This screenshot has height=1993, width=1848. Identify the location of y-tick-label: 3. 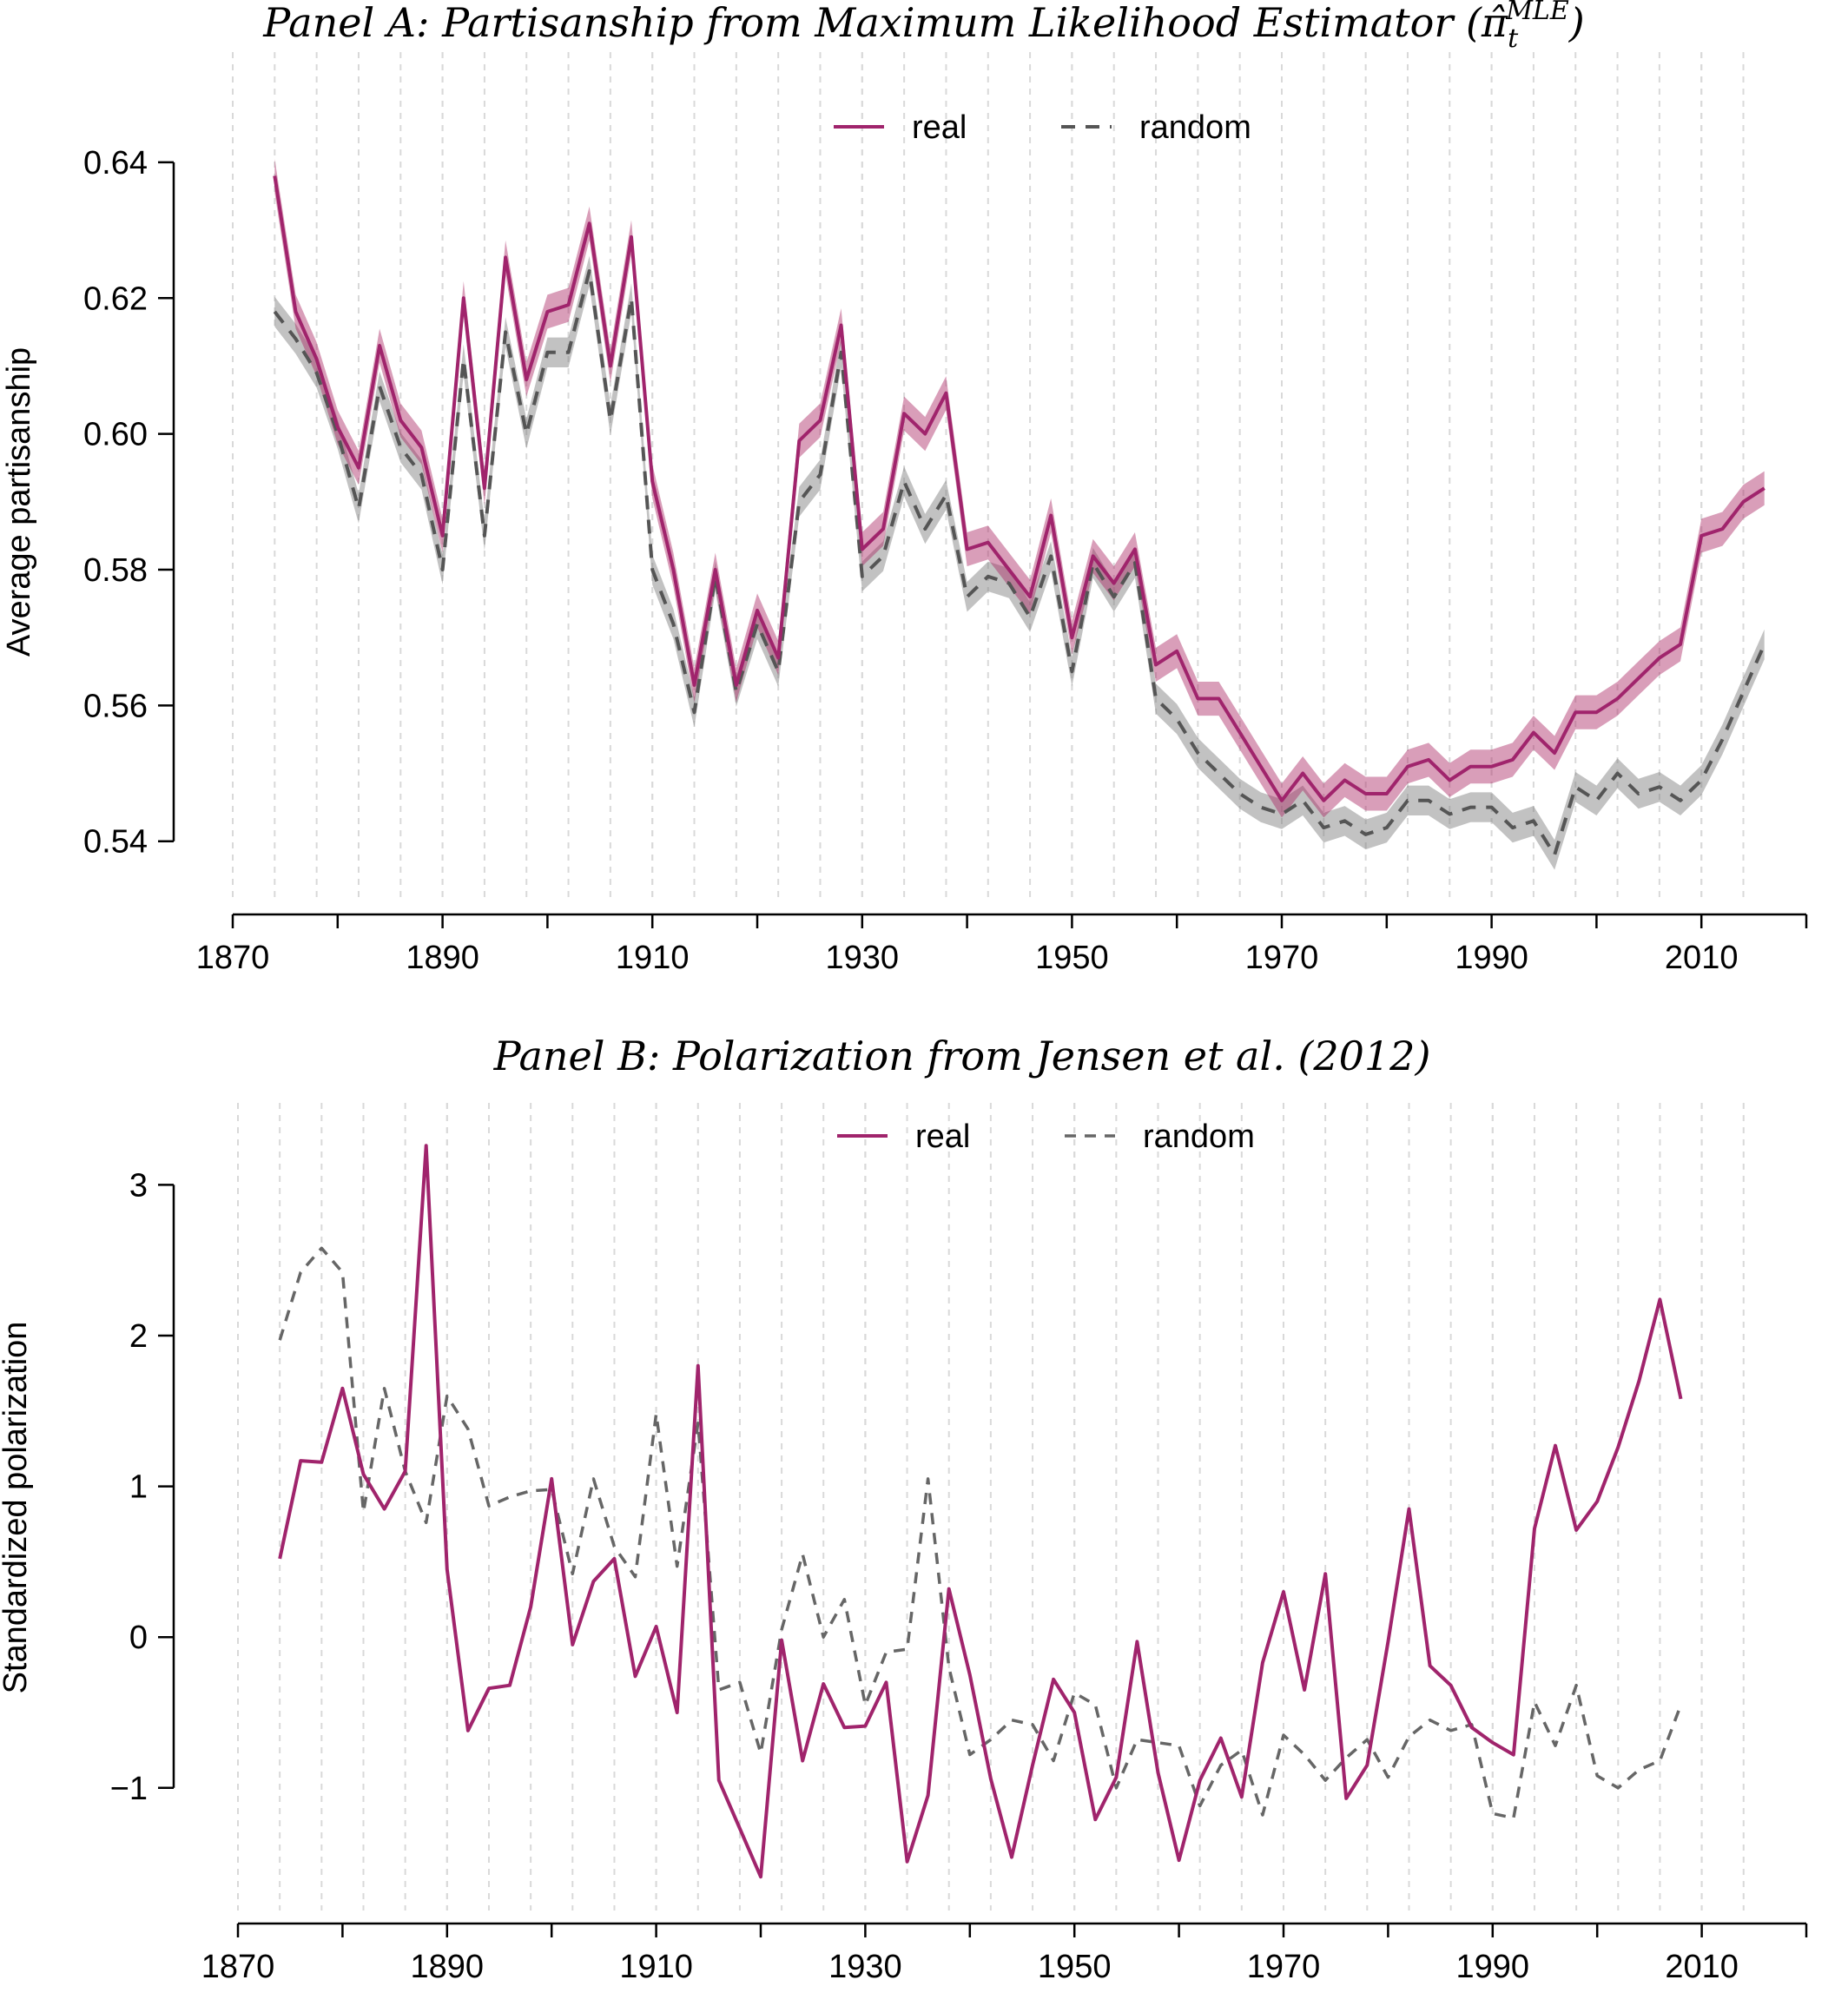
(139, 1185).